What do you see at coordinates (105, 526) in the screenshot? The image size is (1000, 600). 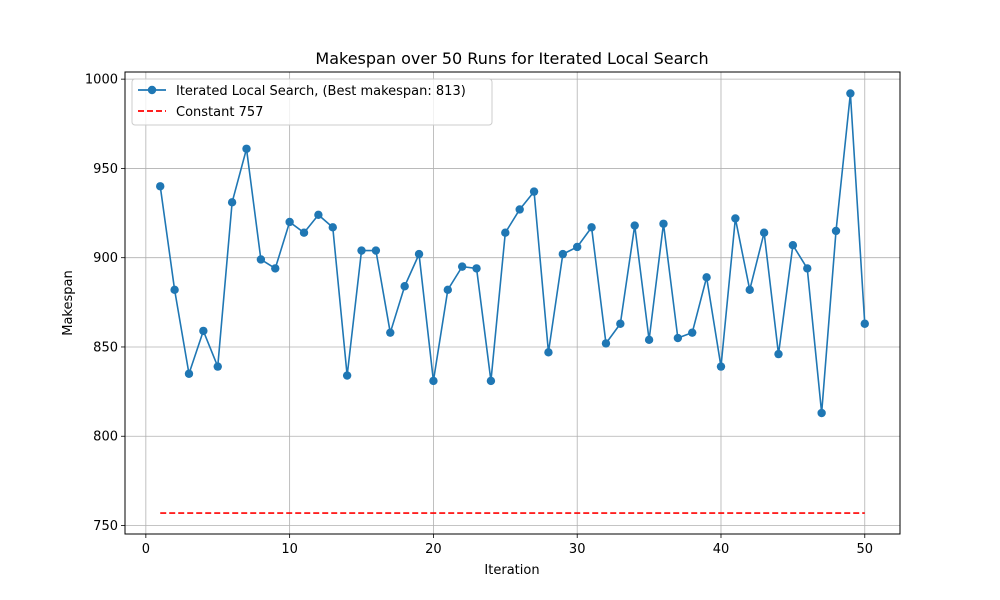 I see `y-tick-label: 750` at bounding box center [105, 526].